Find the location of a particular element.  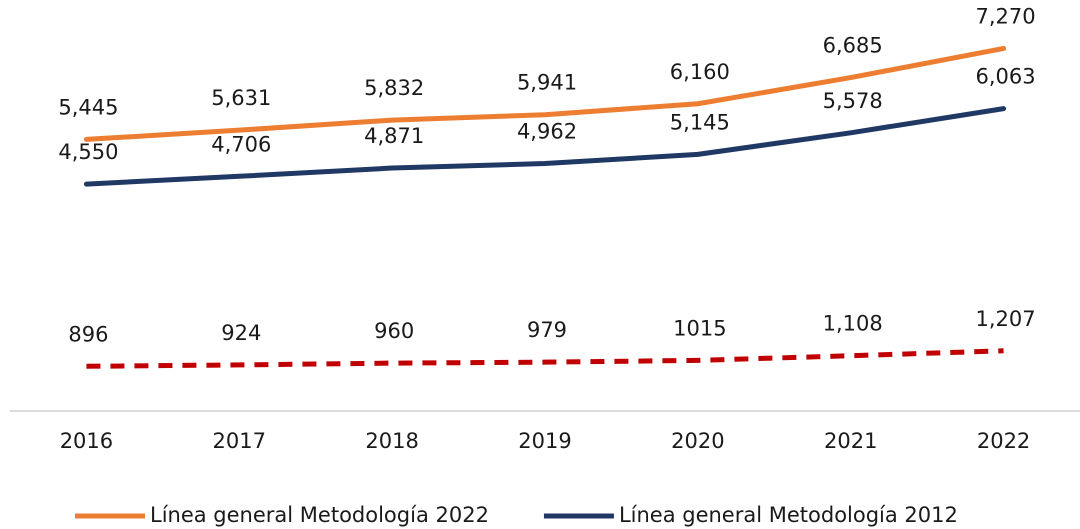

data-label: 5,145 is located at coordinates (700, 122).